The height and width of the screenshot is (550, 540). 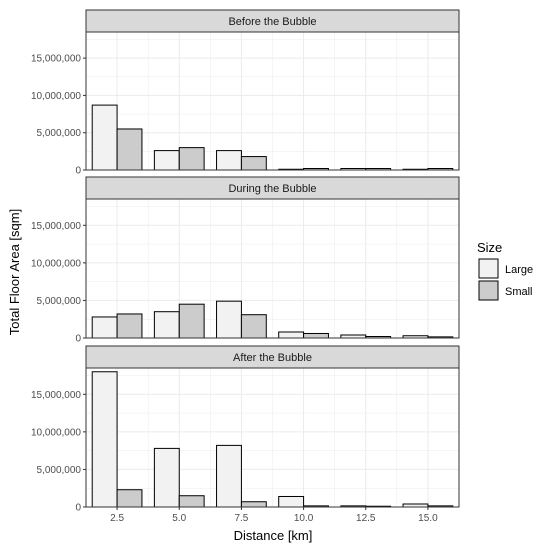 I want to click on x-axis: 2.5 5.0 7.5 10.0 12.5 15.0, so click(x=274, y=515).